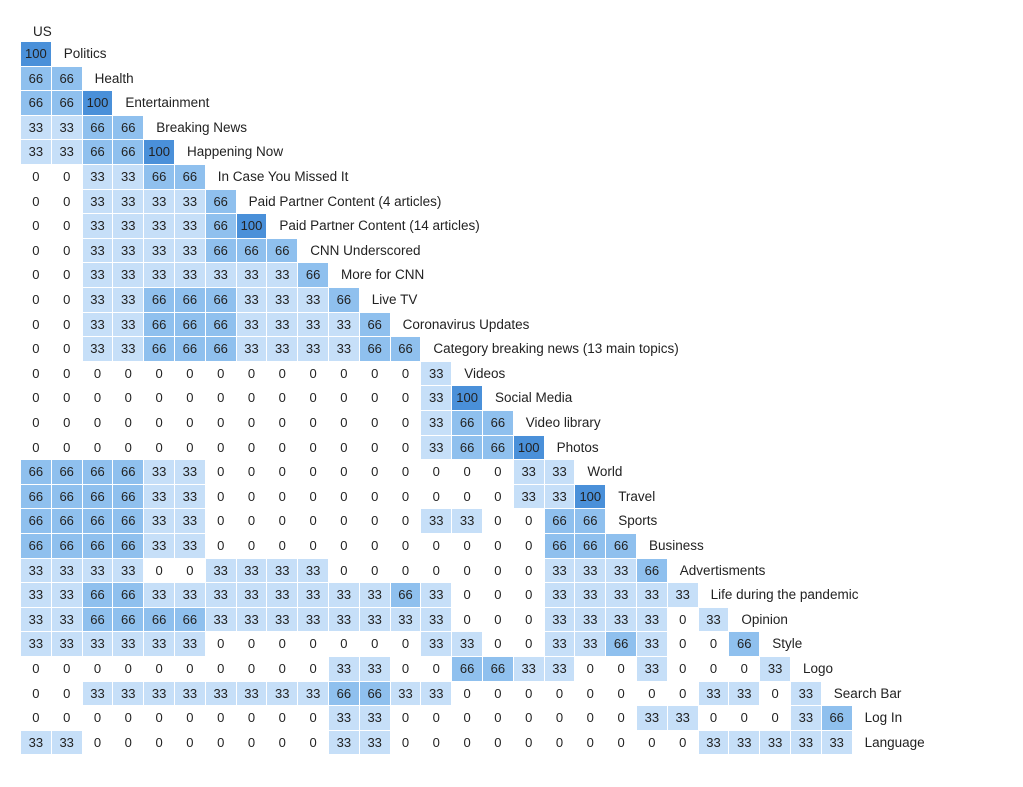 Image resolution: width=1023 pixels, height=787 pixels. What do you see at coordinates (676, 545) in the screenshot?
I see `row-label: Business` at bounding box center [676, 545].